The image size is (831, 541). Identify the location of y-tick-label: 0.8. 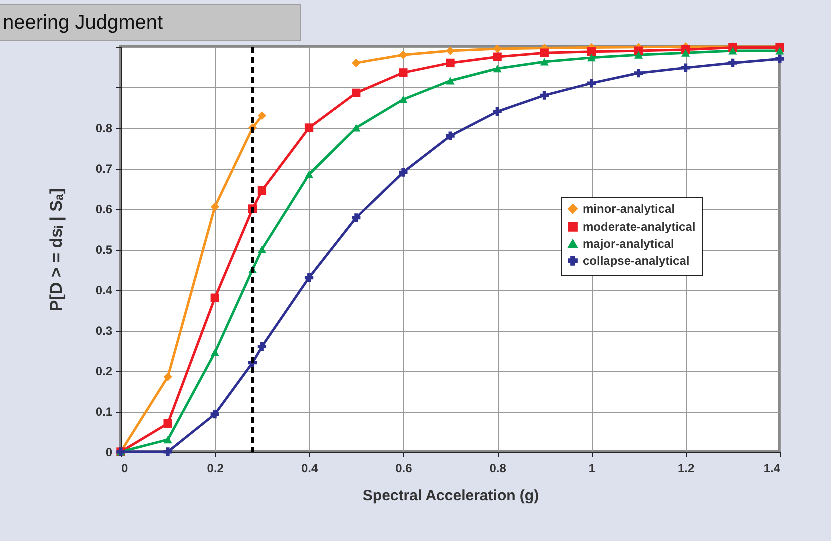
(104, 129).